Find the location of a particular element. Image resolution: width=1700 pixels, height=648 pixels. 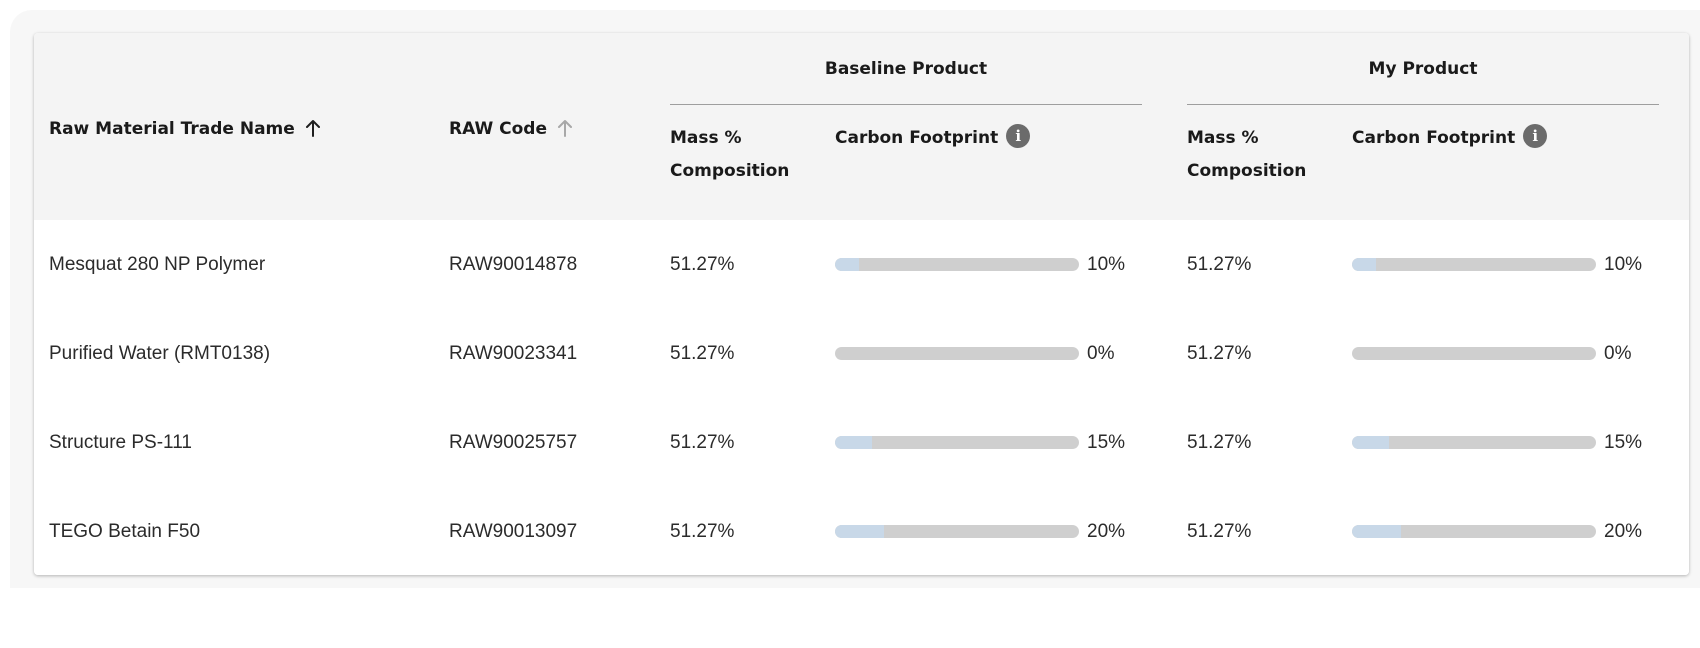

cell-trade-name: Mesquat 280 NP Polymer is located at coordinates (157, 264).